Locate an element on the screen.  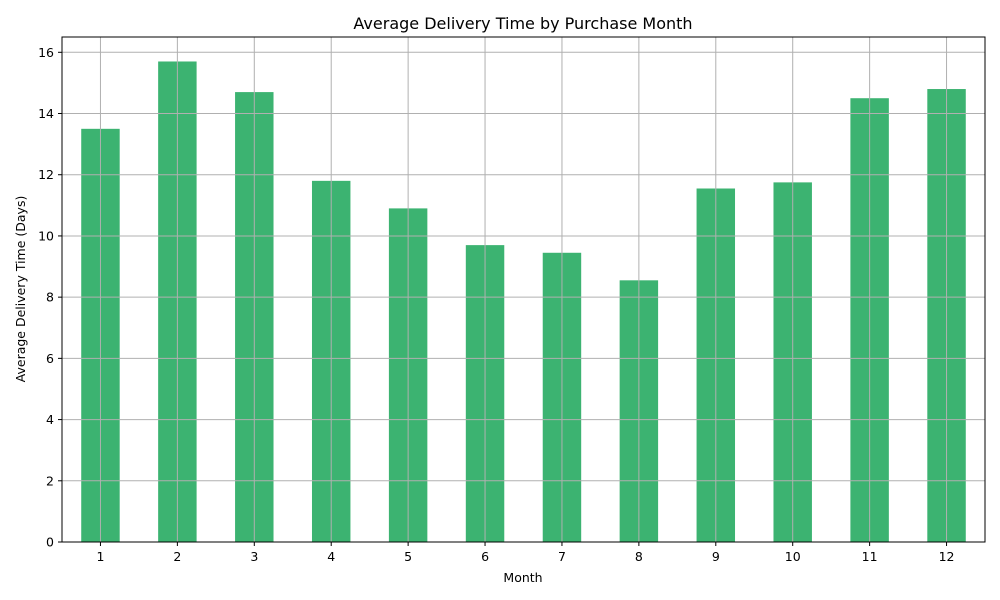
y-tick-label: 0 is located at coordinates (50, 542).